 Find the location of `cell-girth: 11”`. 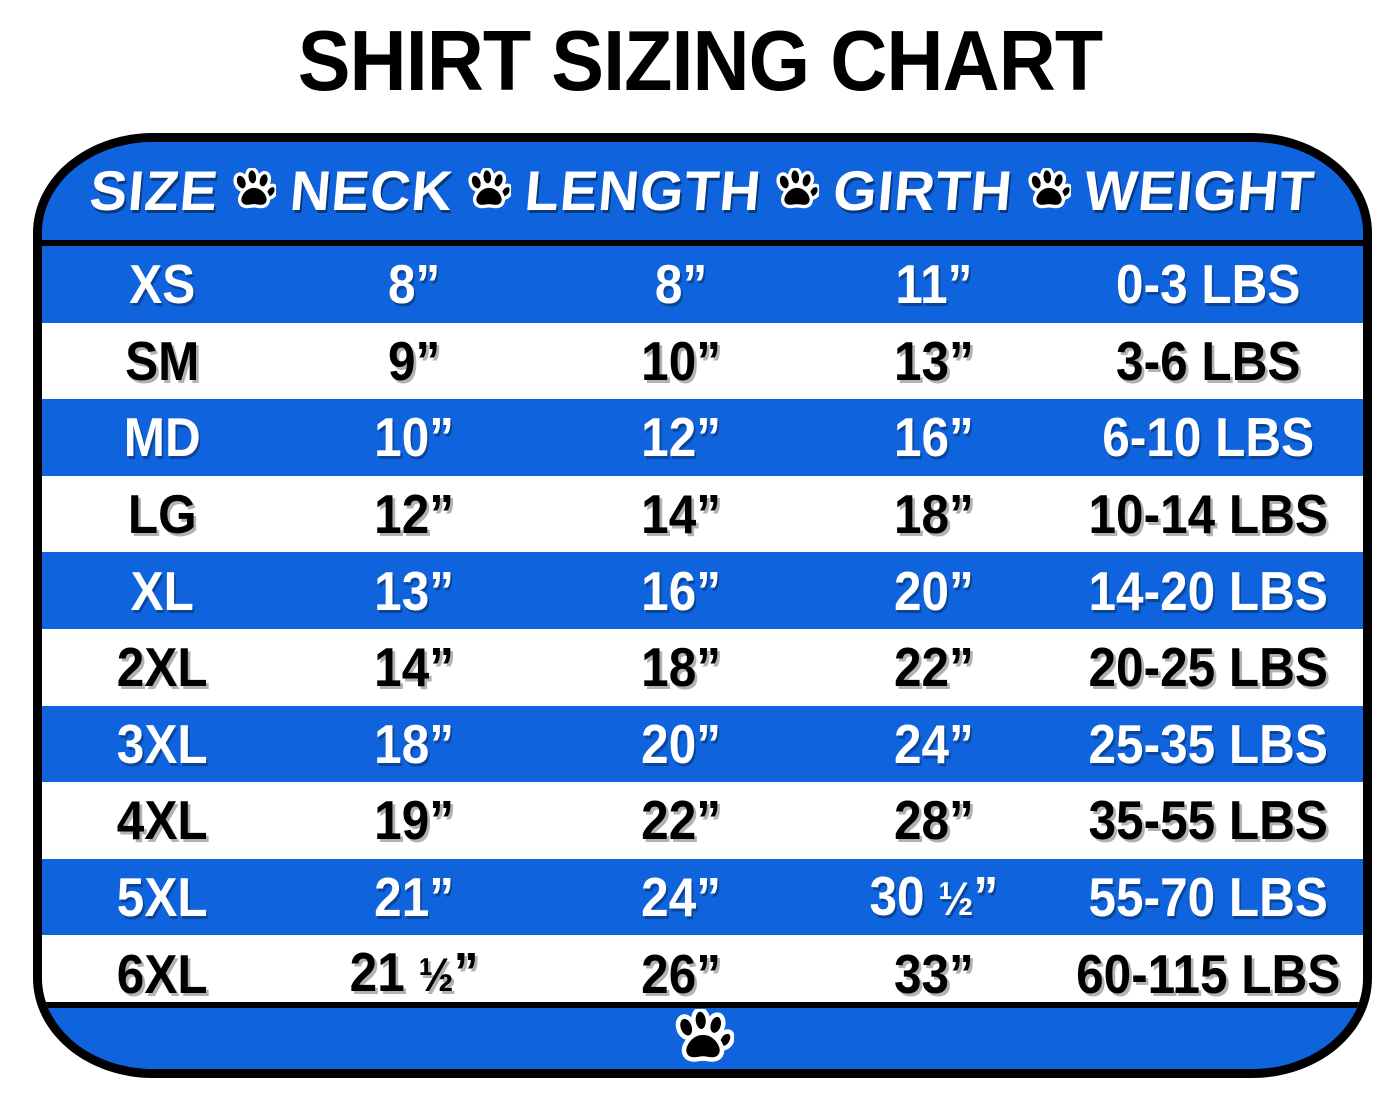

cell-girth: 11” is located at coordinates (934, 284).